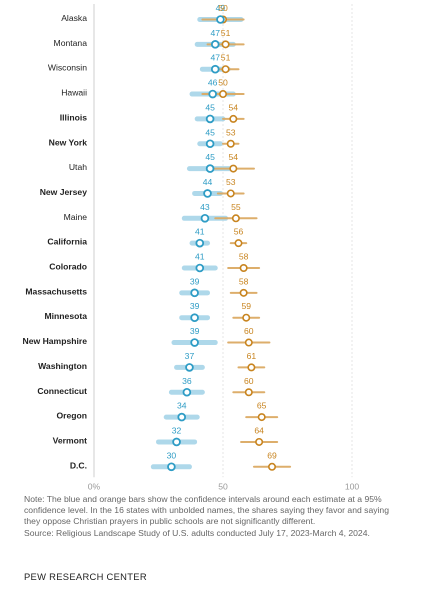 The width and height of the screenshot is (421, 596). Describe the element at coordinates (352, 486) in the screenshot. I see `x-tick-label: 100` at that location.